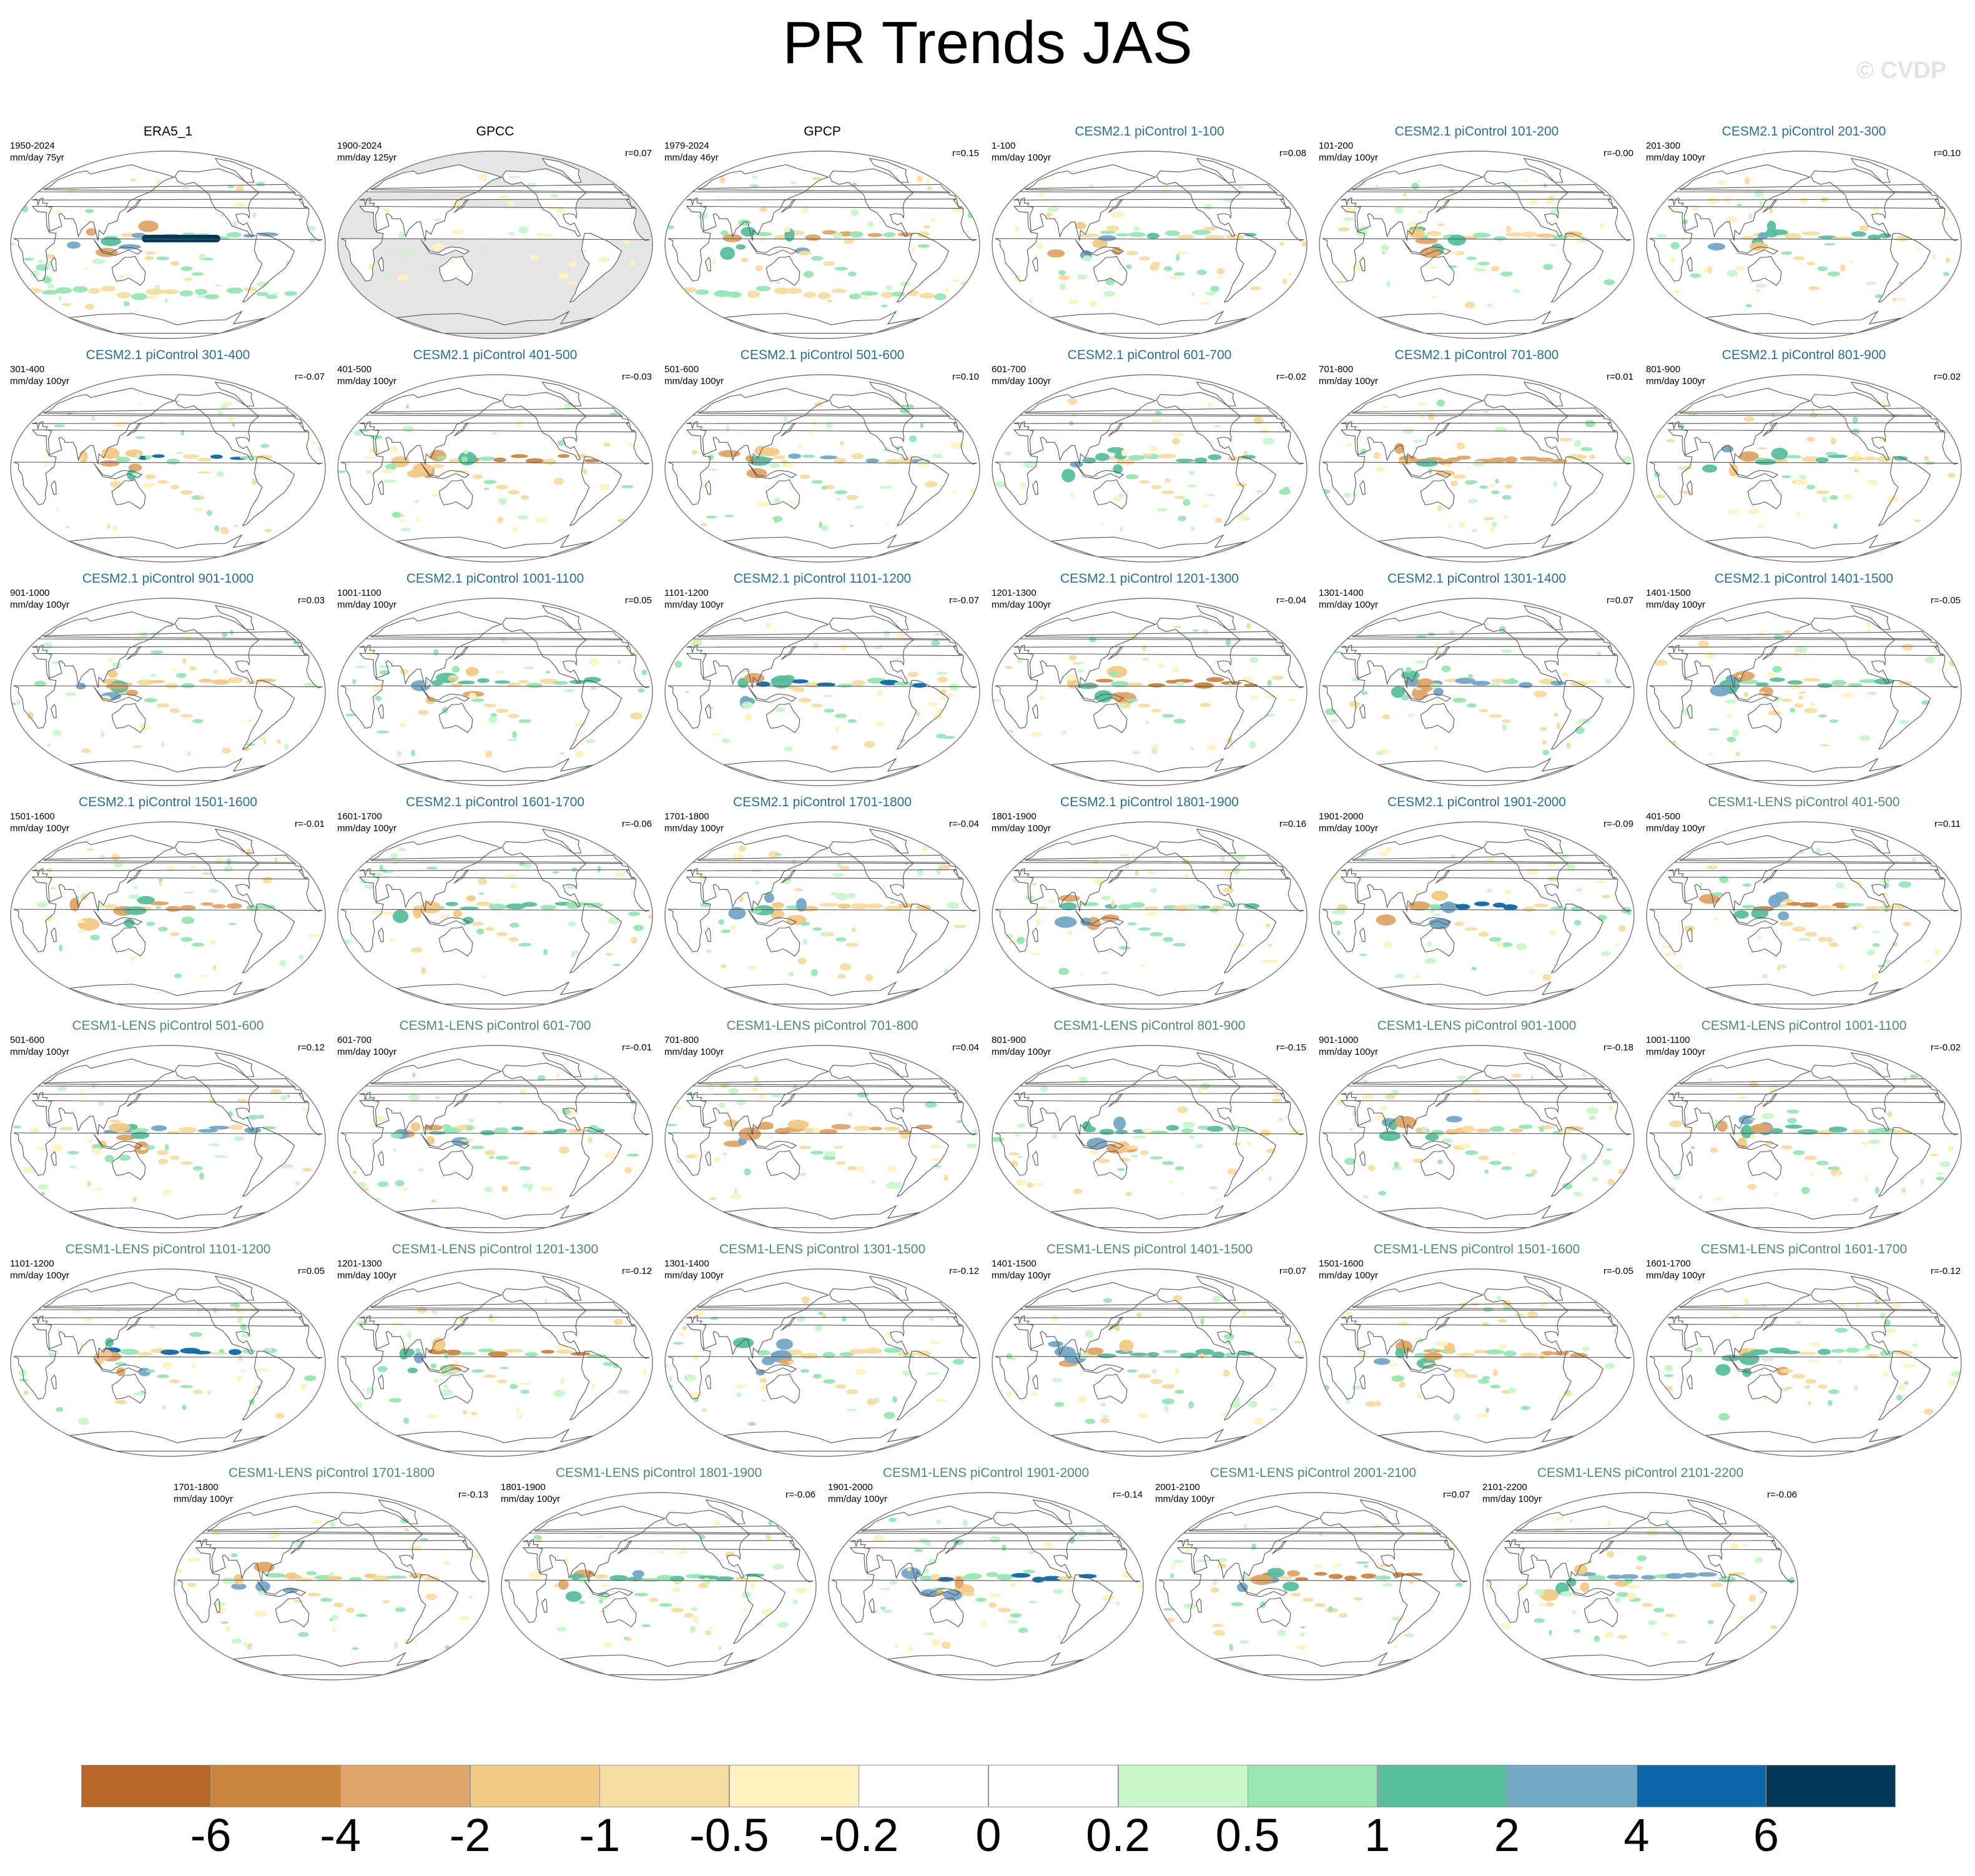 The image size is (1975, 1876). Describe the element at coordinates (367, 381) in the screenshot. I see `panel-units: mm/day 100yr` at that location.